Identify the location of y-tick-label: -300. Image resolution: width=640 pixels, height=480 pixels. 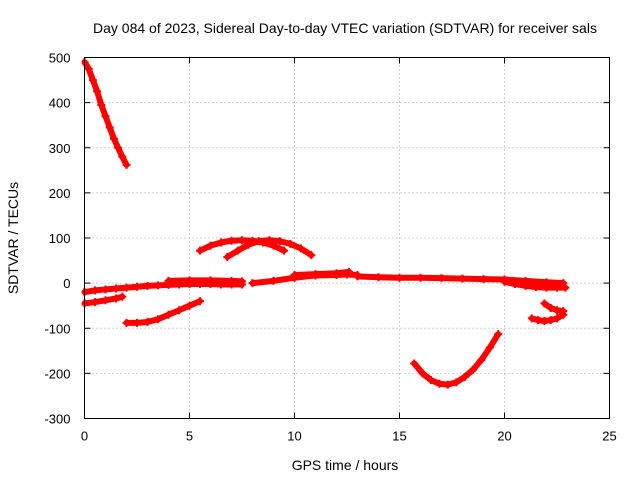
(57, 419).